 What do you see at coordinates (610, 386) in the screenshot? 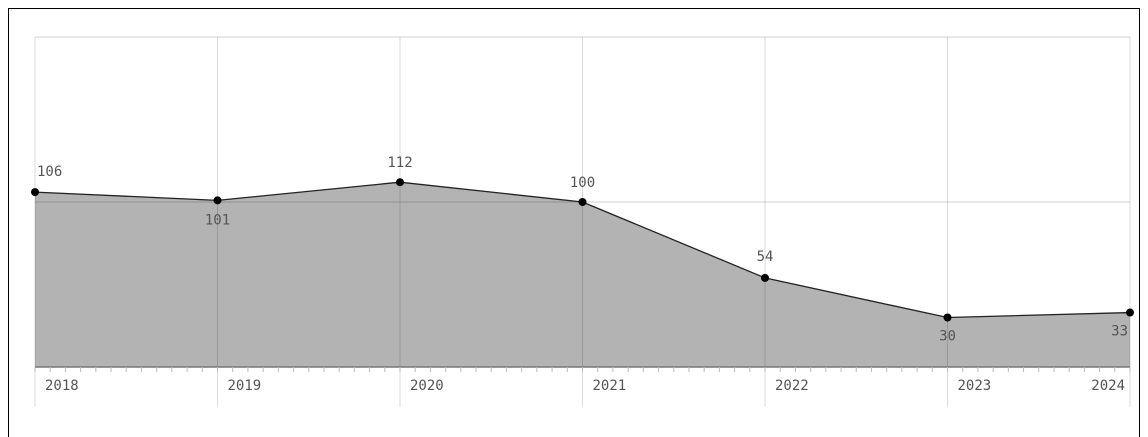
I see `x-tick-label: 2021` at bounding box center [610, 386].